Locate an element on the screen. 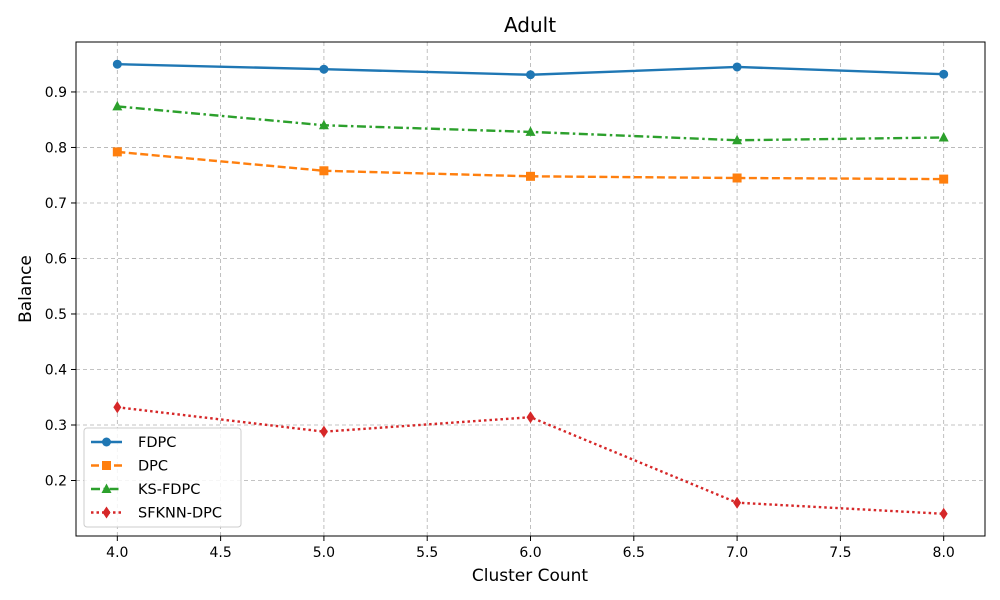 This screenshot has height=600, width=1000. series-fdpc is located at coordinates (530, 69).